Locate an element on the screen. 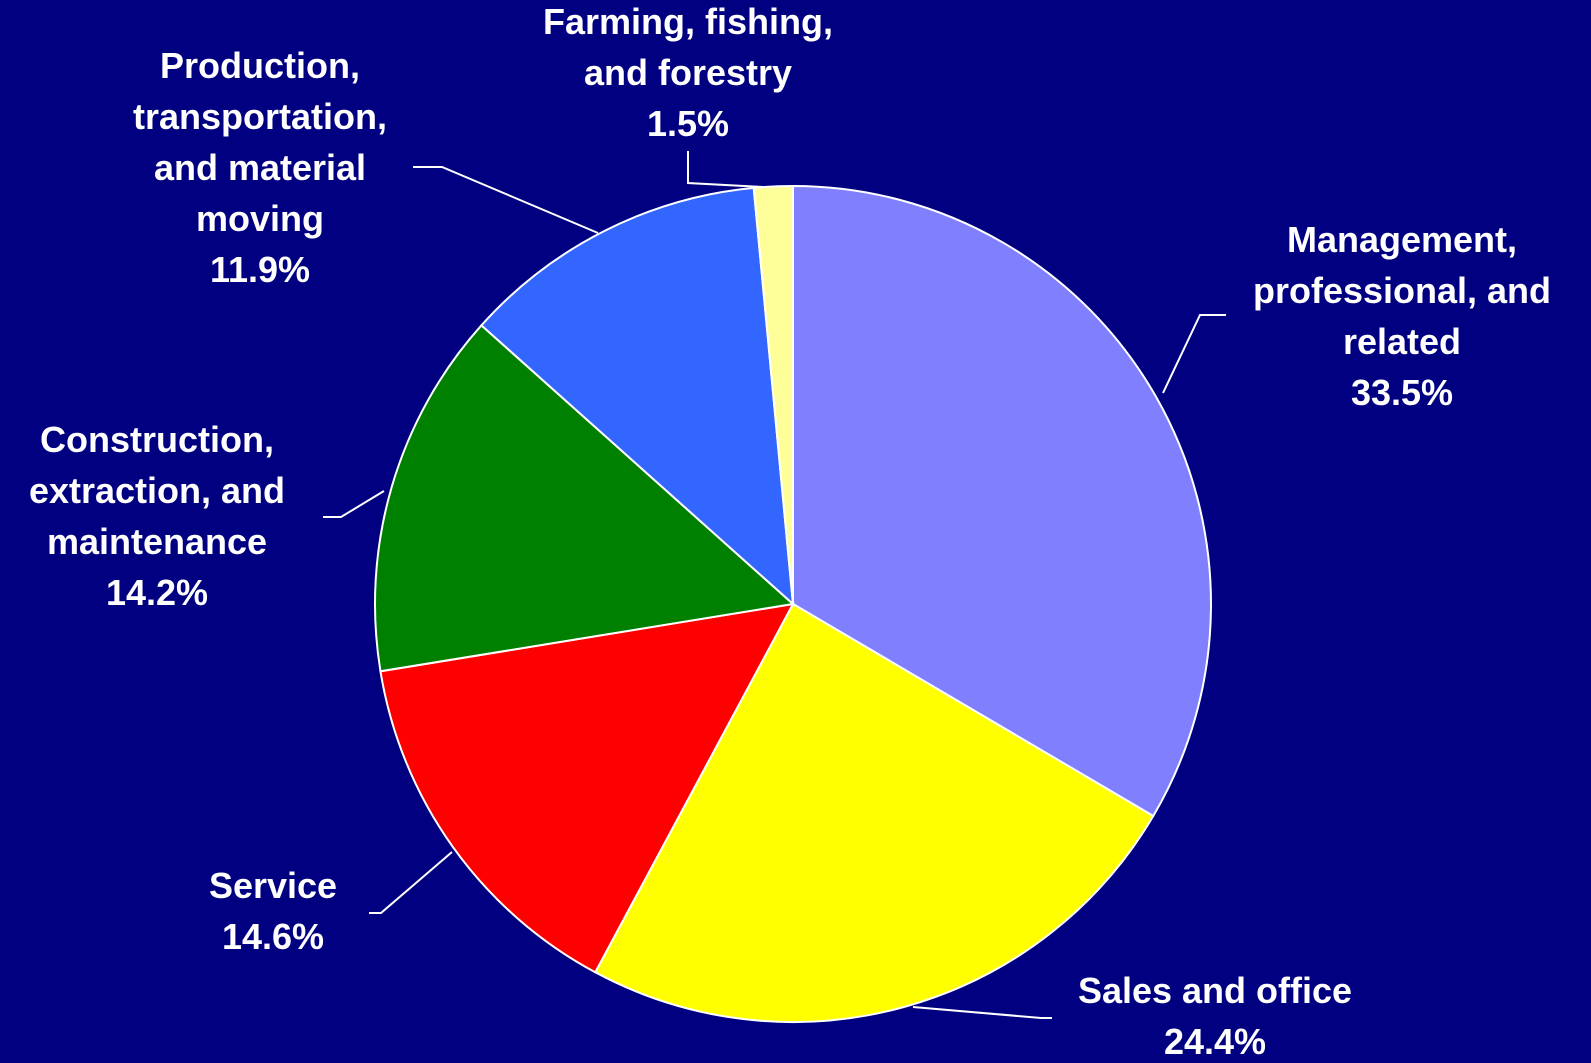 Image resolution: width=1591 pixels, height=1063 pixels. leader-line-construction-extraction-and-maintenance is located at coordinates (354, 504).